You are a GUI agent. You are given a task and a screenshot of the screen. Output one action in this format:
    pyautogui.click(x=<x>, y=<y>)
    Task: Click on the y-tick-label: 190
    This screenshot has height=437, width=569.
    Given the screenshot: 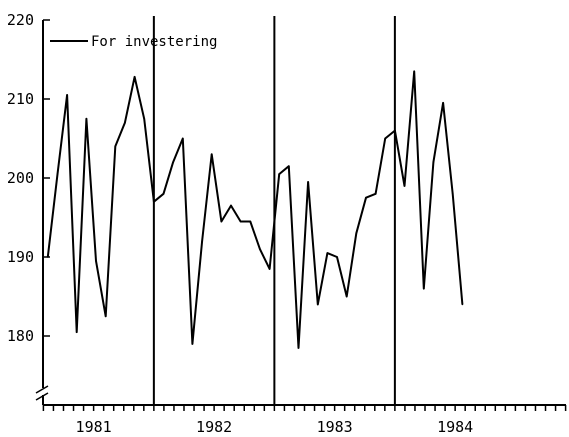 What is the action you would take?
    pyautogui.click(x=20, y=257)
    